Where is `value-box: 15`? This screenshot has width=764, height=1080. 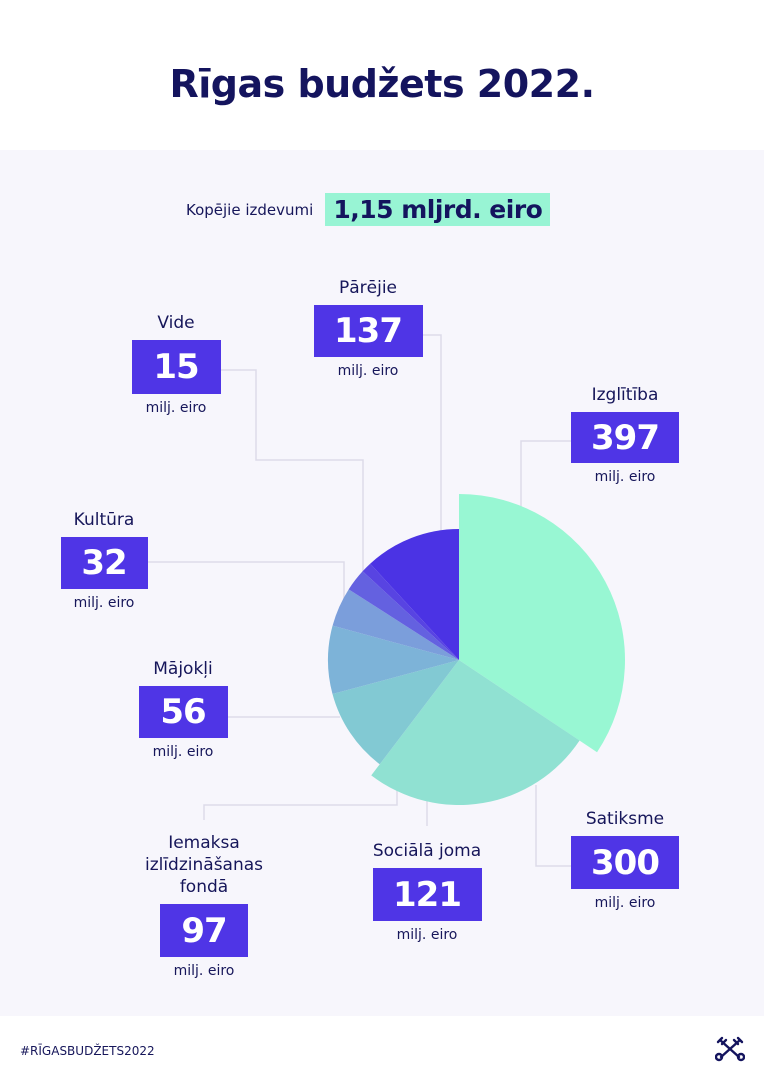 value-box: 15 is located at coordinates (176, 367).